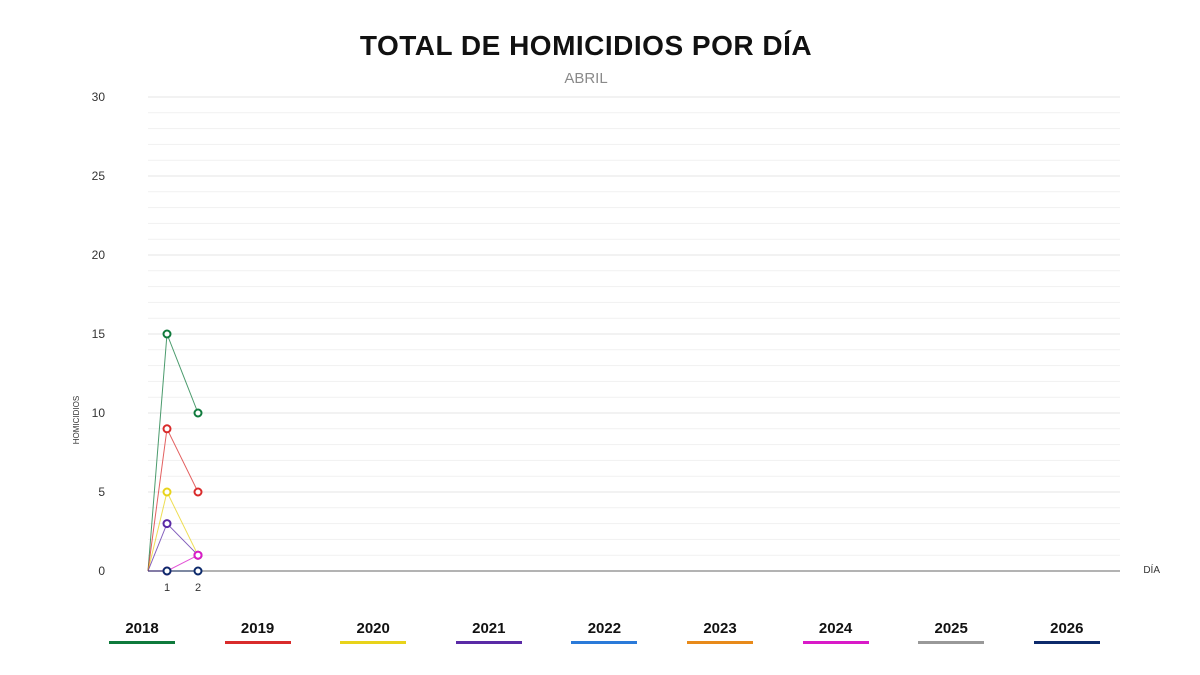  I want to click on series-line-2018, so click(173, 452).